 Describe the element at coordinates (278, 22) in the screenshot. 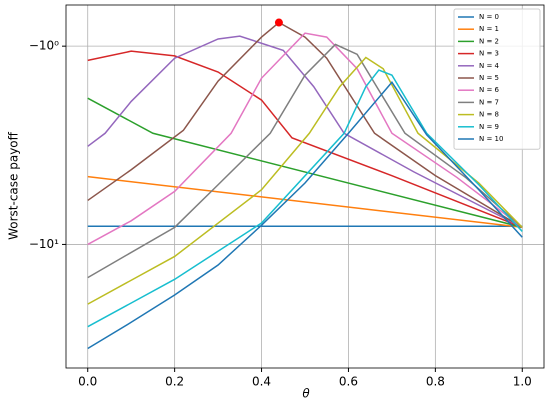

I see `marker-point` at that location.